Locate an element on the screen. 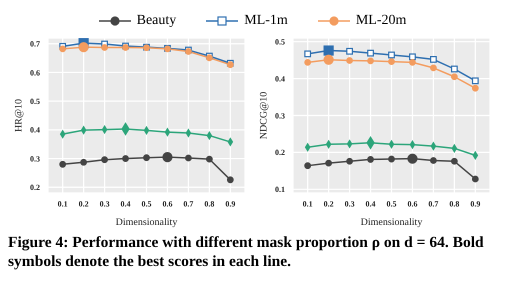  legend-label: Beauty is located at coordinates (156, 21).